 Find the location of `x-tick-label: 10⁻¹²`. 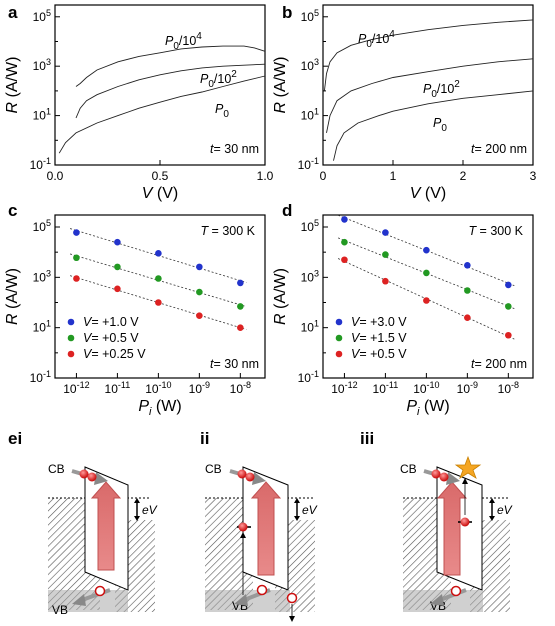

x-tick-label: 10⁻¹² is located at coordinates (344, 388).